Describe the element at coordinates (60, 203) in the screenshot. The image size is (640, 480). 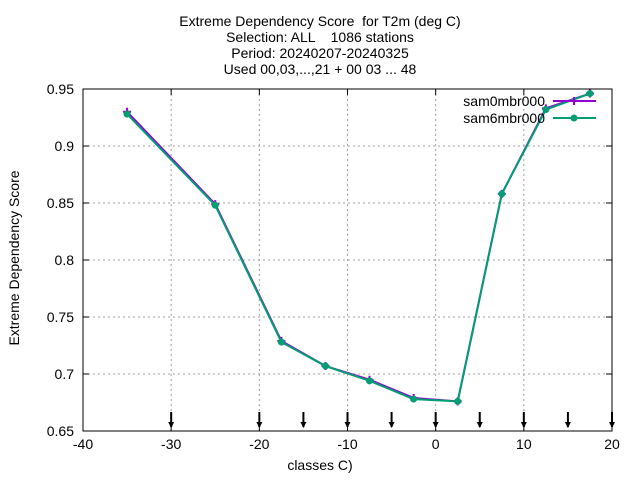
I see `y-tick-label: 0.85` at that location.